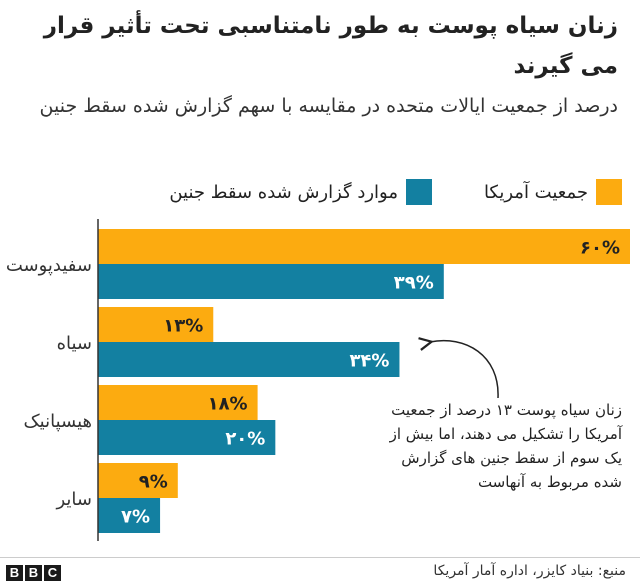 The height and width of the screenshot is (585, 640). I want to click on bar-value-label: ۹%, so click(153, 482).